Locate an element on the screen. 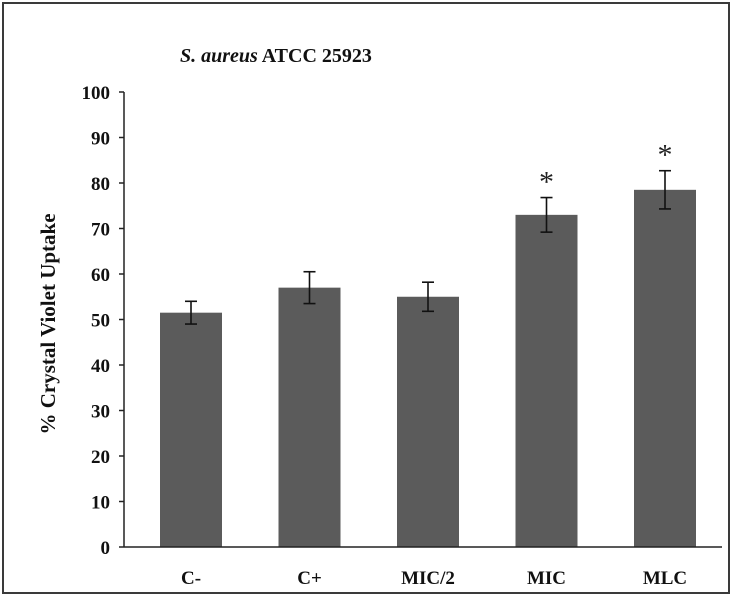  y-tick-label: 40 is located at coordinates (100, 366).